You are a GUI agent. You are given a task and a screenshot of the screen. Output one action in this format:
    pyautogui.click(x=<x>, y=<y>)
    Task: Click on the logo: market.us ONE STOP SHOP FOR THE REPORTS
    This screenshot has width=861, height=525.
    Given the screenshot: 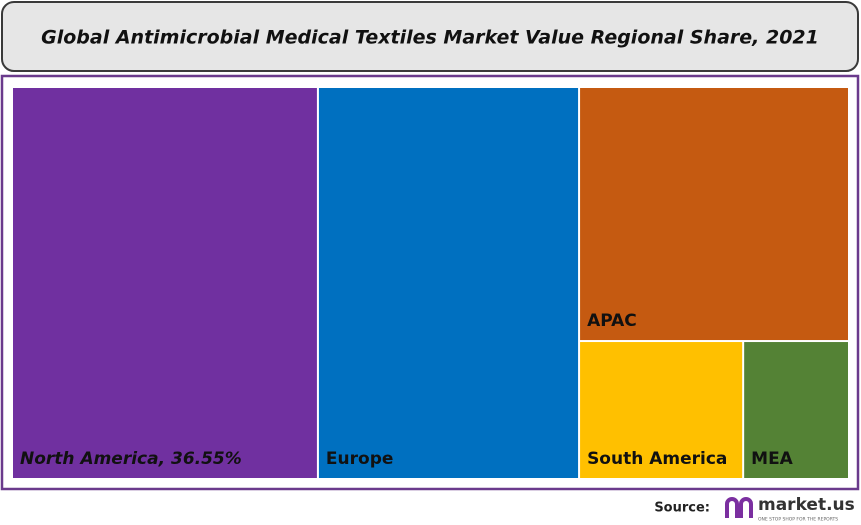 What is the action you would take?
    pyautogui.click(x=790, y=509)
    